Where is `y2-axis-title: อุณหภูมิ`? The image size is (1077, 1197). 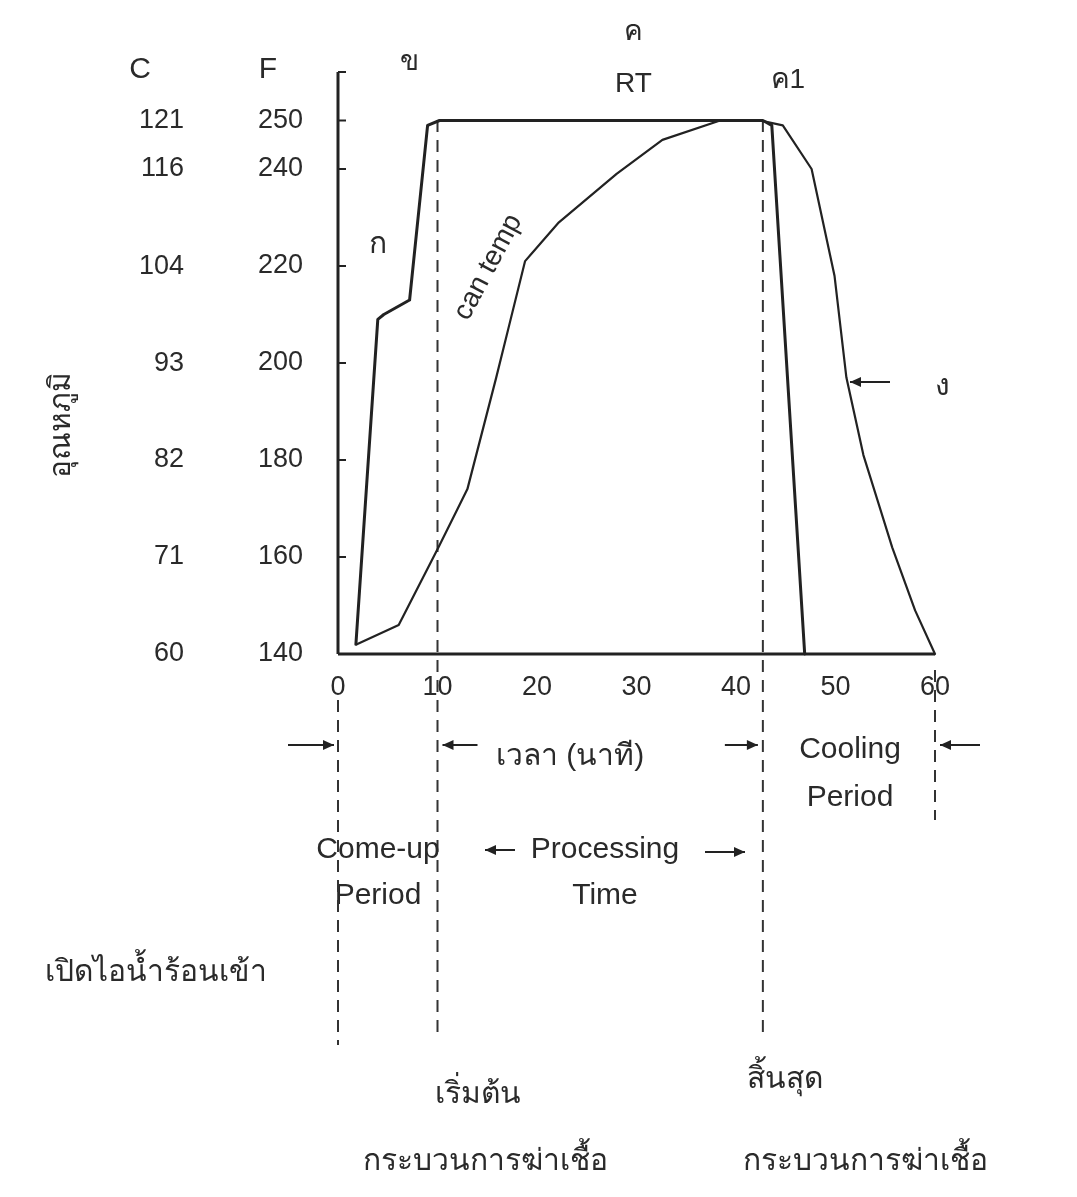 y2-axis-title: อุณหภูมิ is located at coordinates (60, 425).